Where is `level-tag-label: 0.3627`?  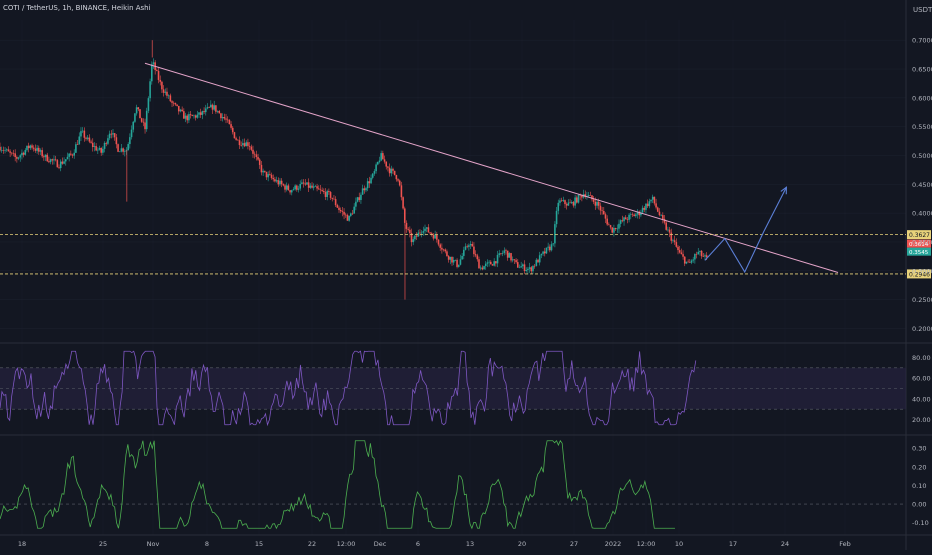 level-tag-label: 0.3627 is located at coordinates (919, 235).